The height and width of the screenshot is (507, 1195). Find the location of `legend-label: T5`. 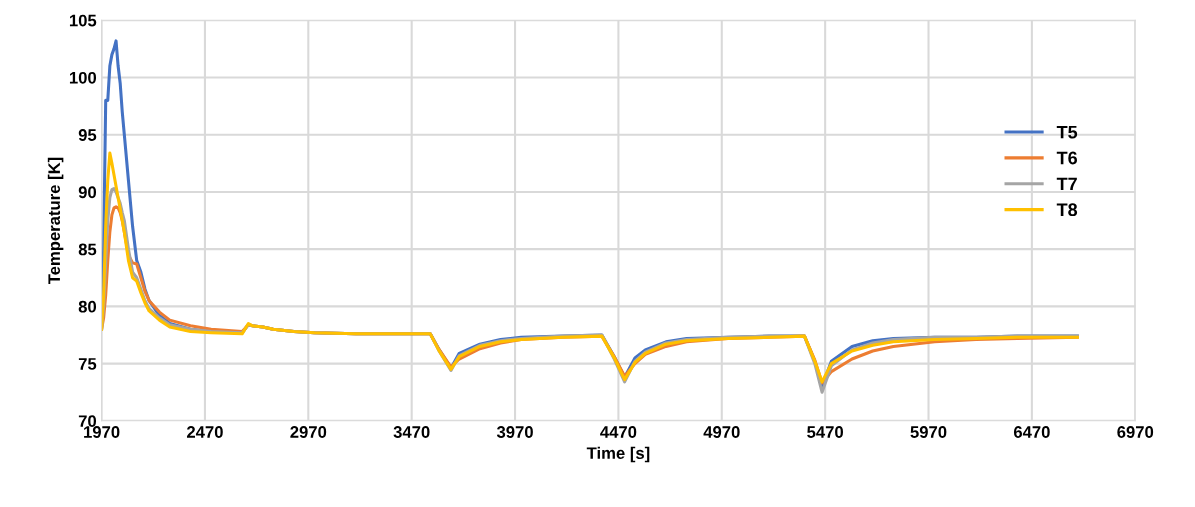

legend-label: T5 is located at coordinates (1067, 132).